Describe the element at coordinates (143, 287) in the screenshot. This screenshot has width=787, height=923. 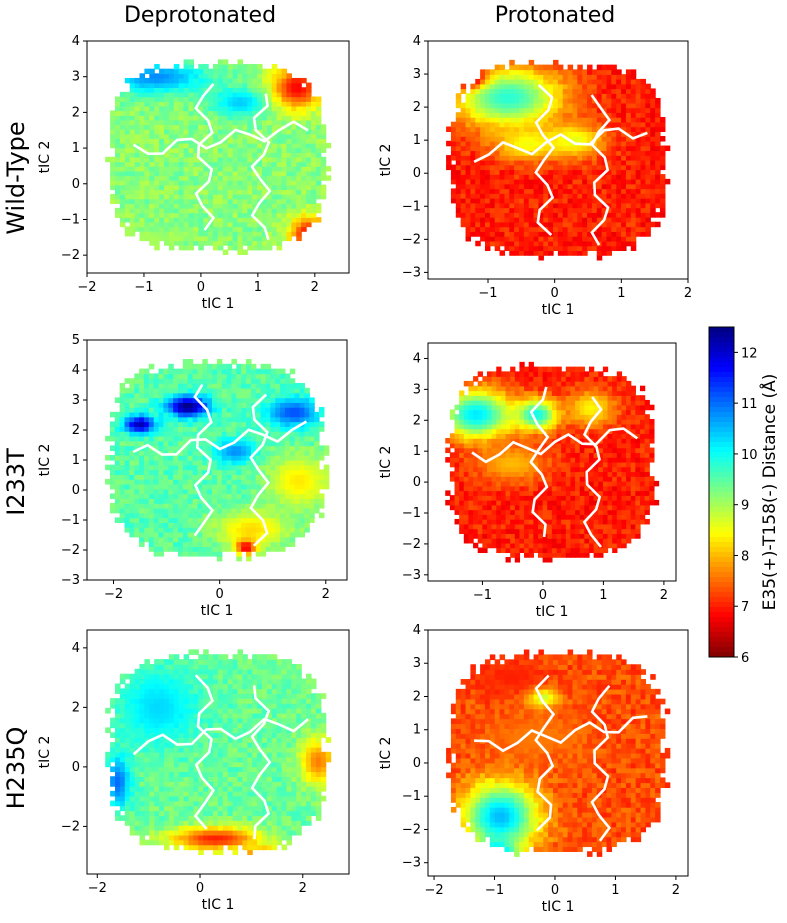
I see `x-tick-label: −1` at that location.